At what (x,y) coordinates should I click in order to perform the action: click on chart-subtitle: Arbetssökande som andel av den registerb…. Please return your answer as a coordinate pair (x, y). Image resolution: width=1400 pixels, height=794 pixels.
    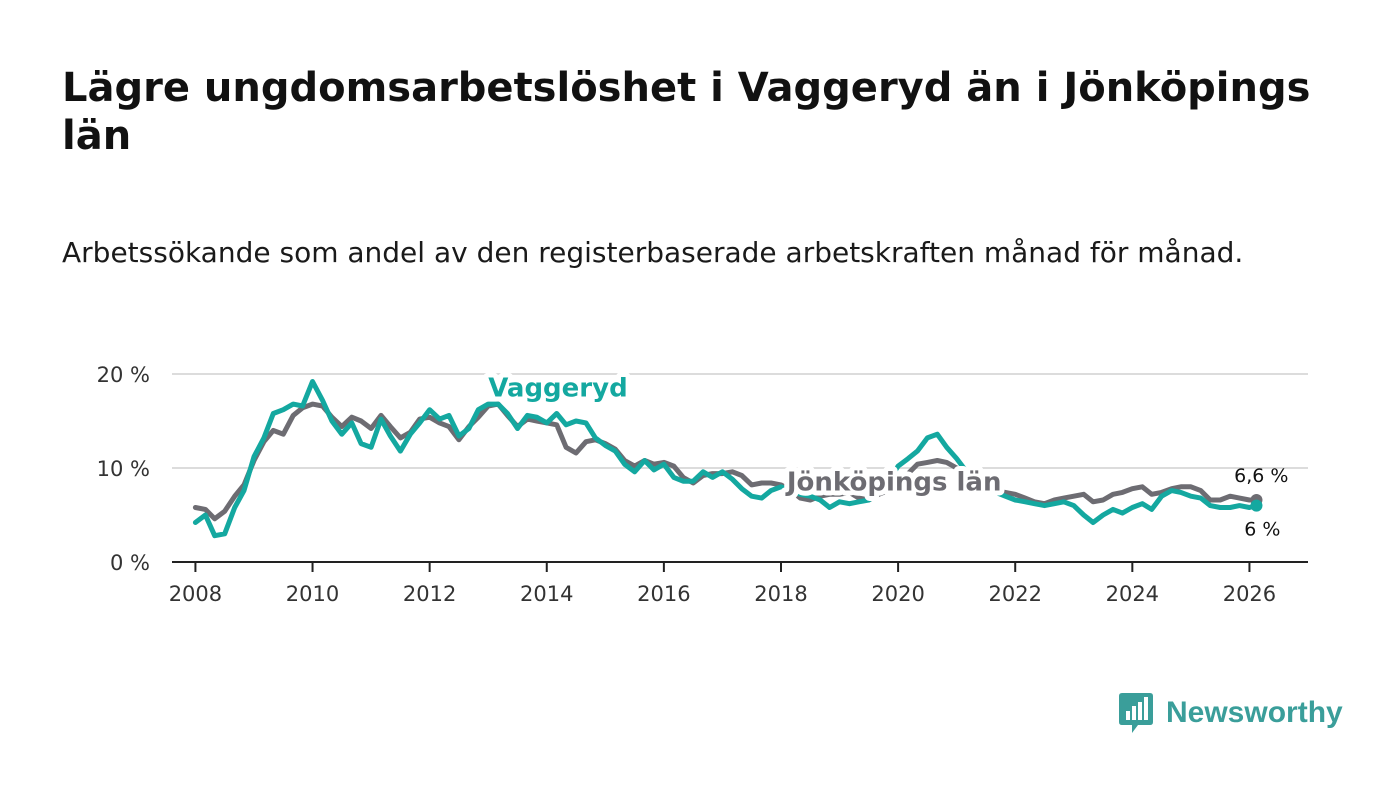
    Looking at the image, I should click on (653, 252).